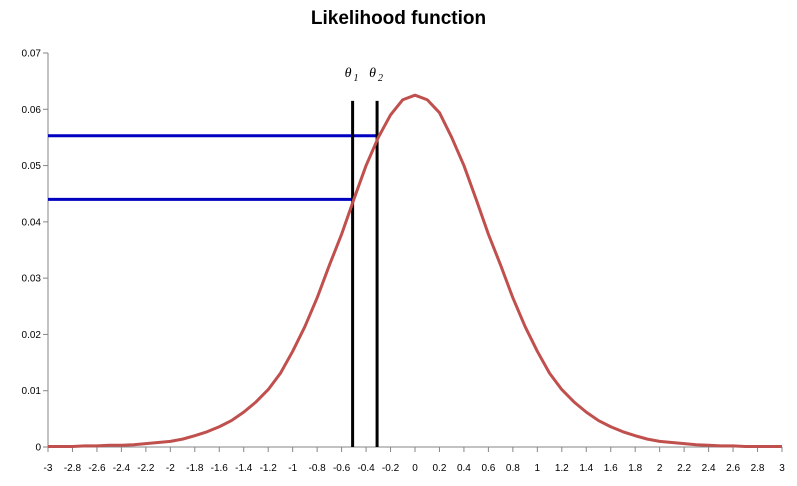 The width and height of the screenshot is (797, 486). What do you see at coordinates (32, 279) in the screenshot?
I see `y-tick-label: 0.03` at bounding box center [32, 279].